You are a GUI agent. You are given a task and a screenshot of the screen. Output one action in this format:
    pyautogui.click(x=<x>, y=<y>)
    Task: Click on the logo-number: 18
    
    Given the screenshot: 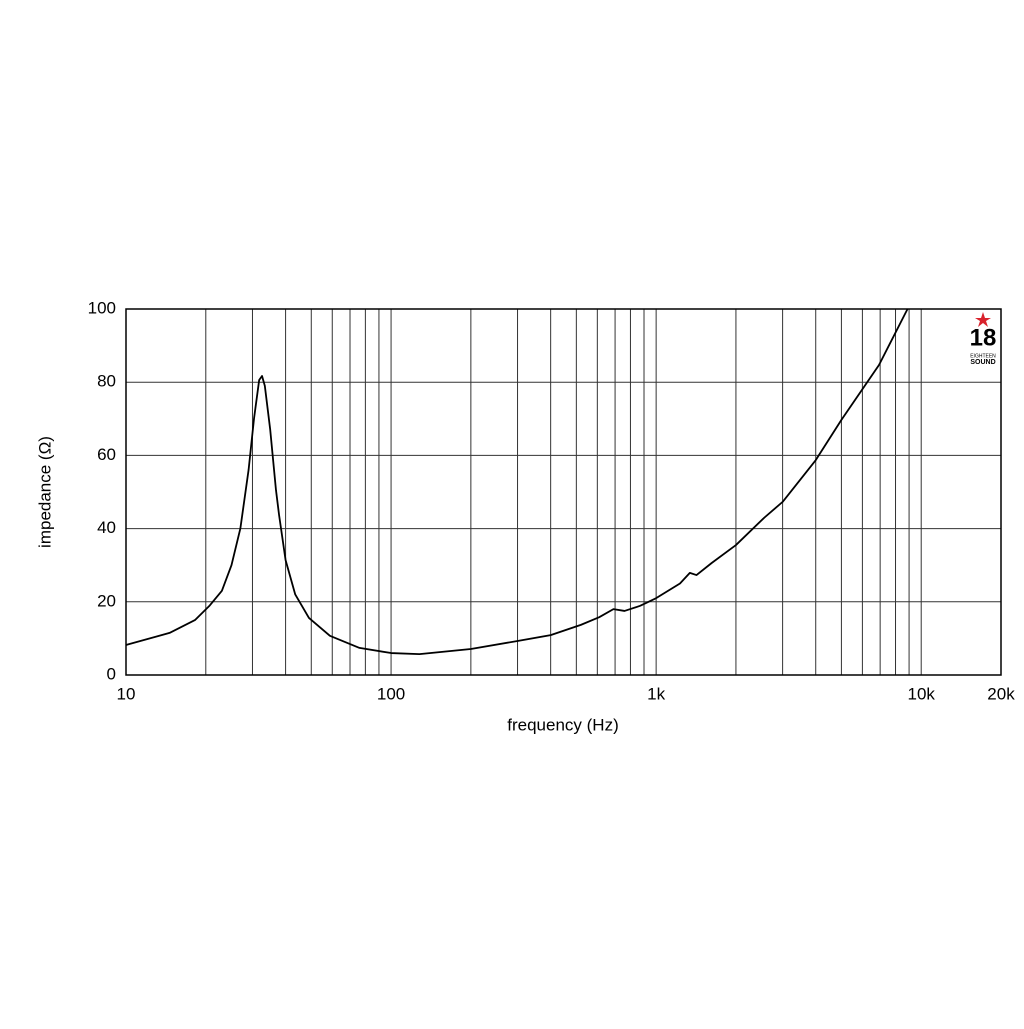 What is the action you would take?
    pyautogui.click(x=983, y=337)
    